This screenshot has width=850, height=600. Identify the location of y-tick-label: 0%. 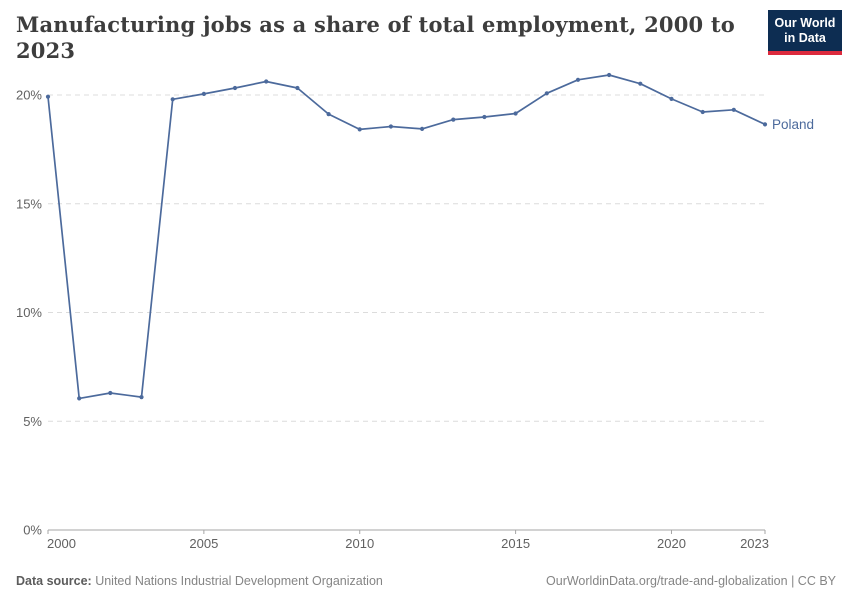
(32, 530).